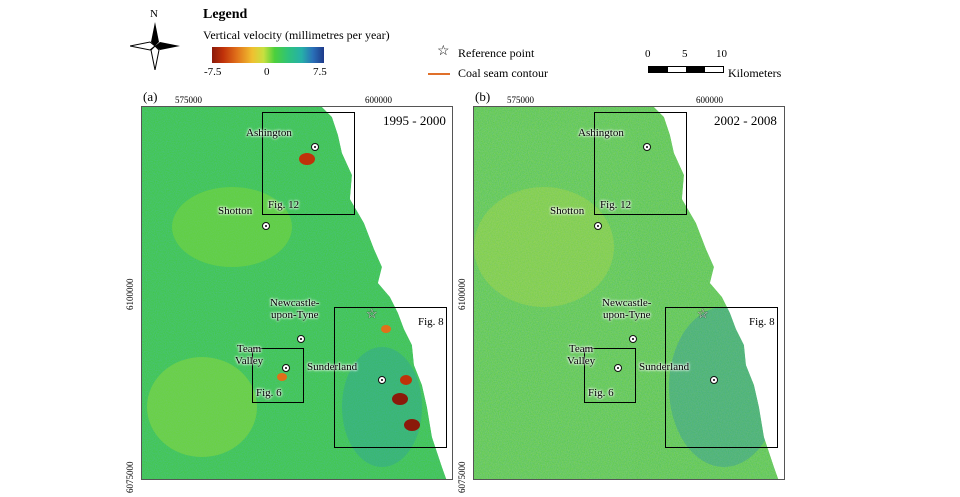 The image size is (960, 497). Describe the element at coordinates (618, 368) in the screenshot. I see `panel-b-team-valley-marker` at that location.